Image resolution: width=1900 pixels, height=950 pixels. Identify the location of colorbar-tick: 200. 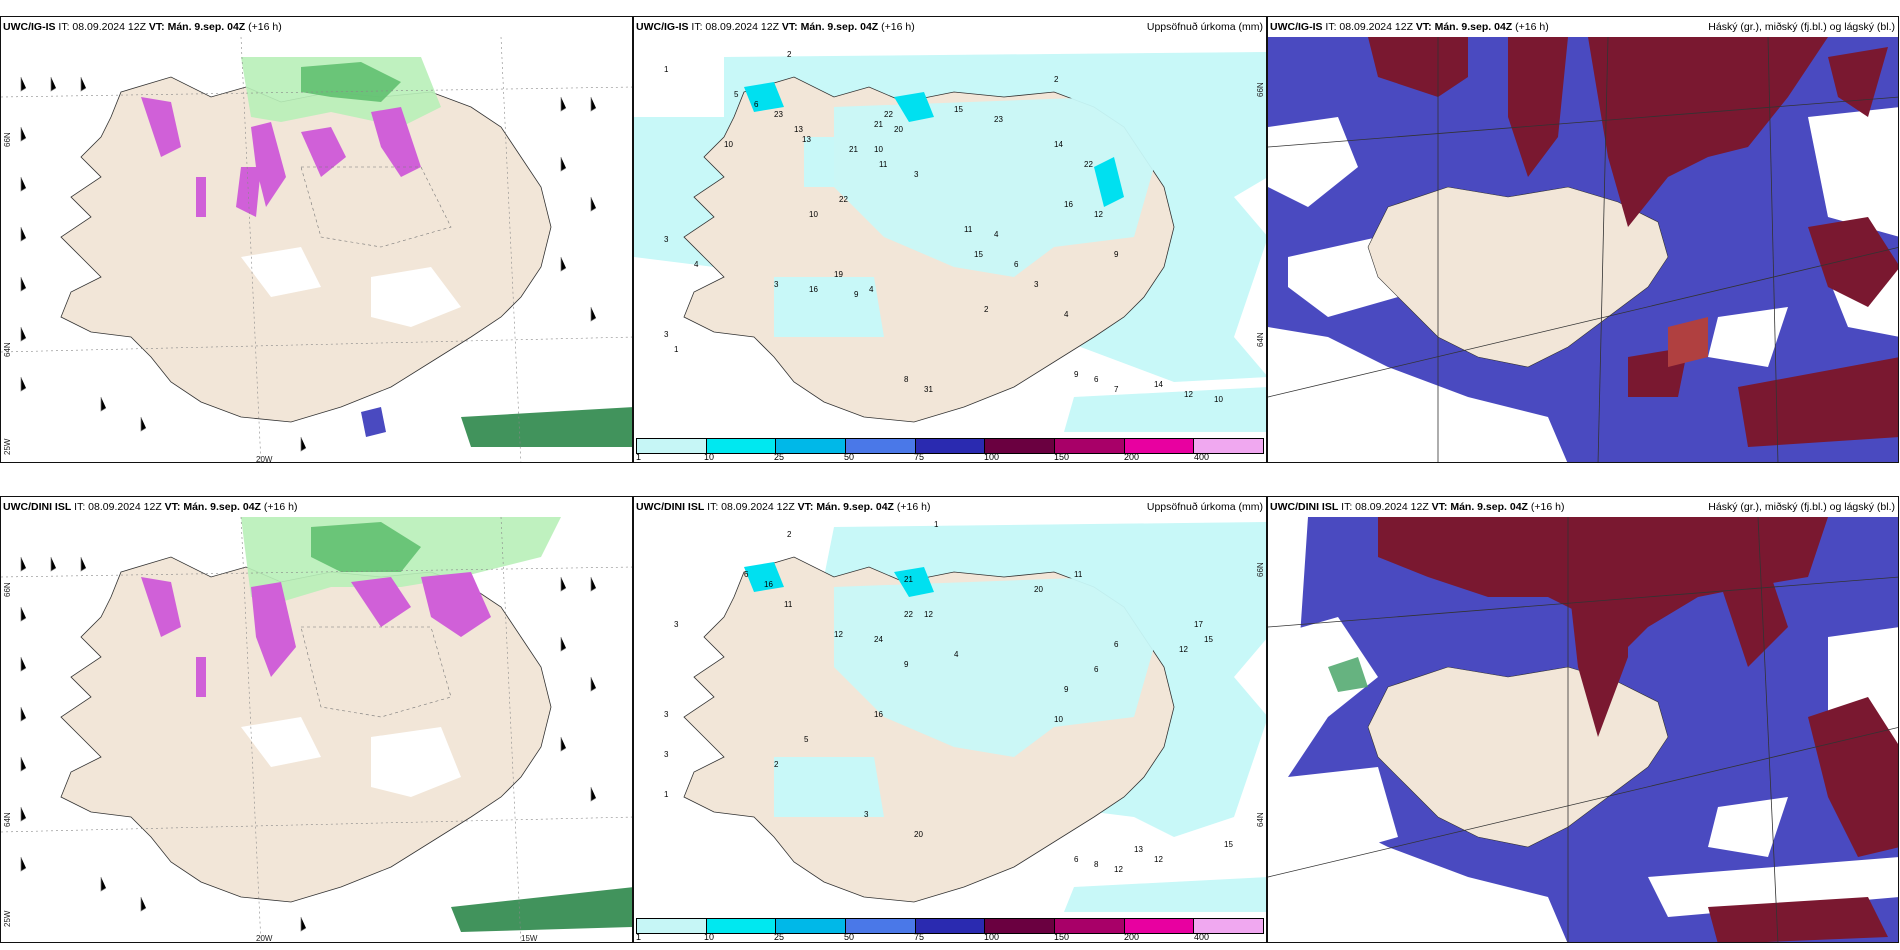
(1132, 457).